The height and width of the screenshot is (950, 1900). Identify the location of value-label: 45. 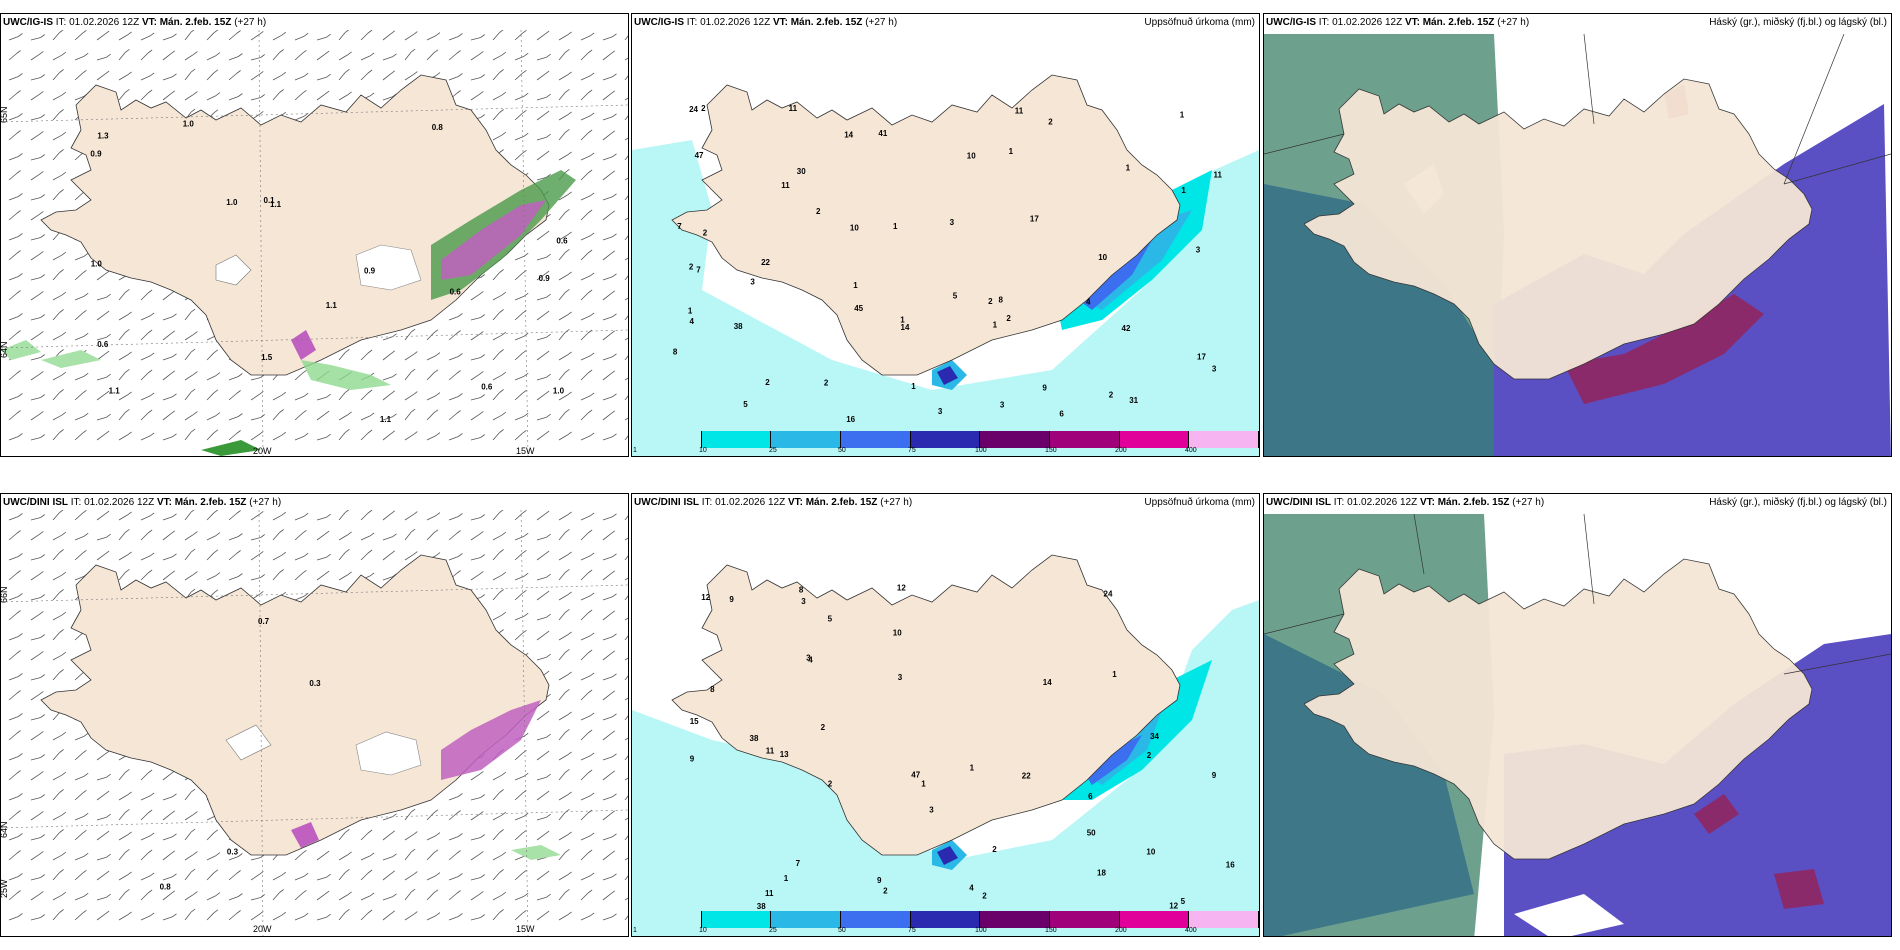
(858, 308).